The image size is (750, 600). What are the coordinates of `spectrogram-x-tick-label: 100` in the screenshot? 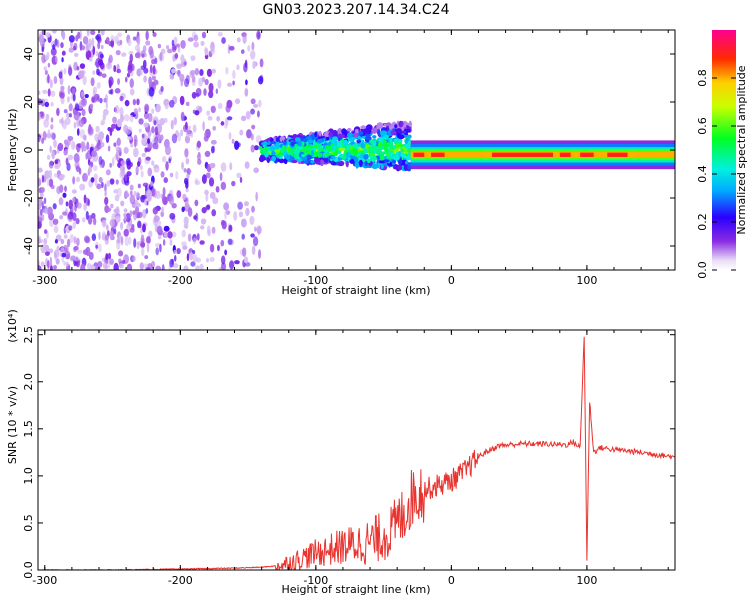 It's located at (586, 280).